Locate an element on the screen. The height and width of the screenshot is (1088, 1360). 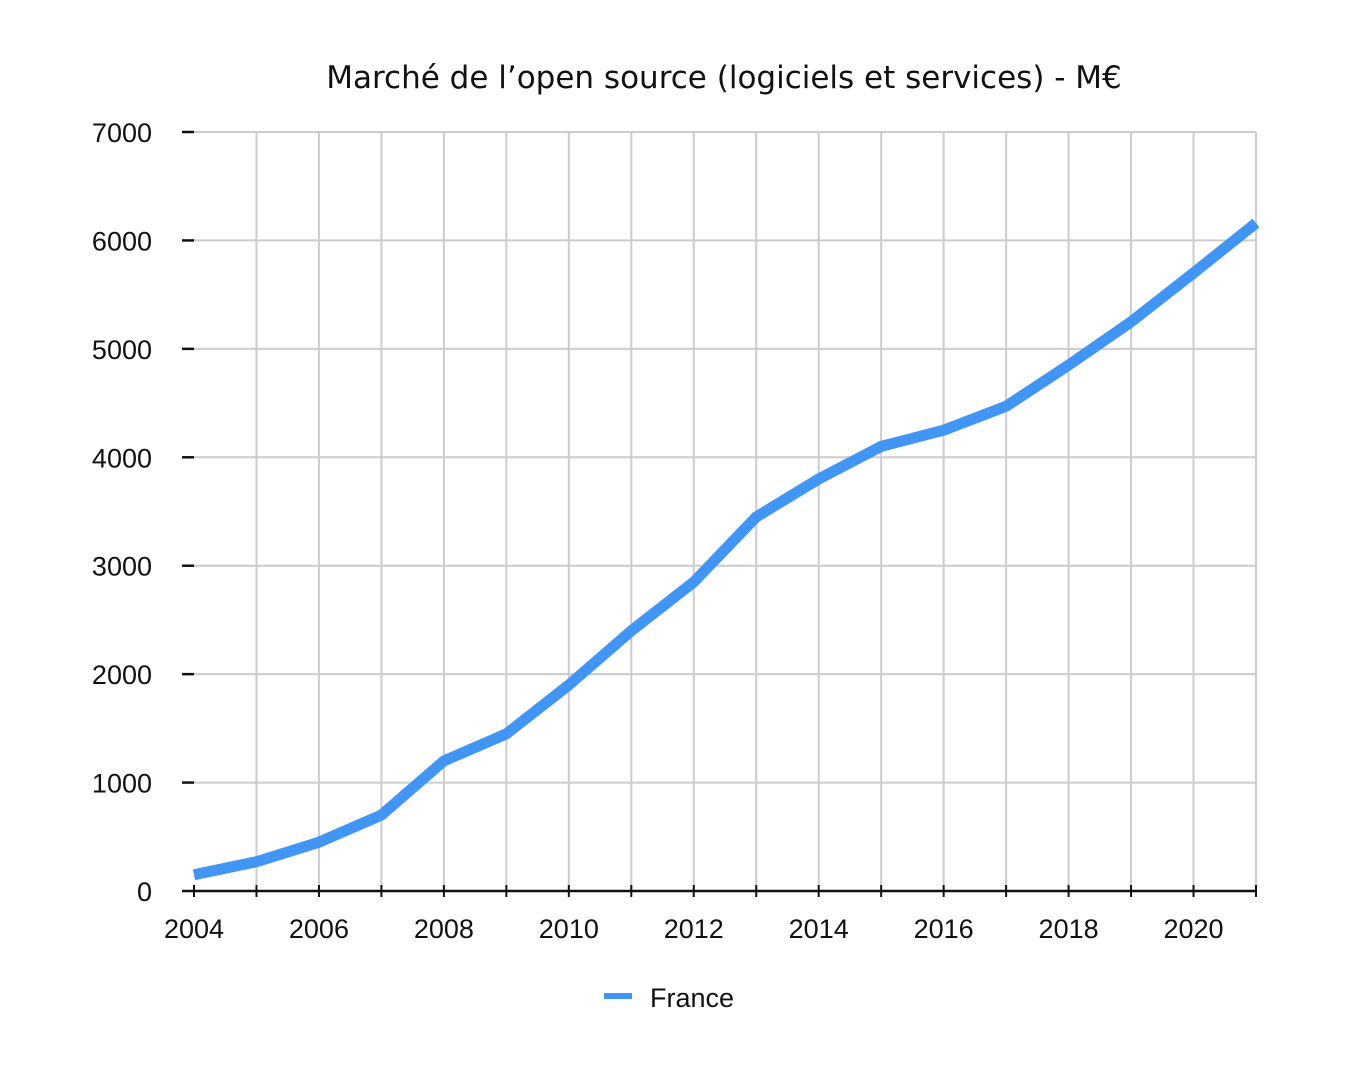
legend-item: France is located at coordinates (669, 998).